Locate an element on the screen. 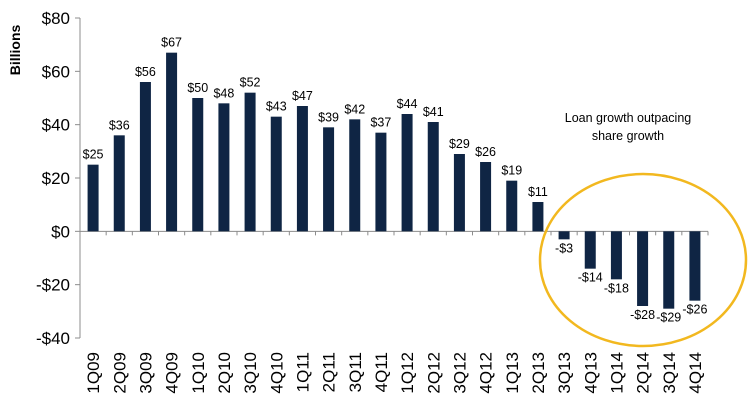  y-tick-label: $0 is located at coordinates (60, 231).